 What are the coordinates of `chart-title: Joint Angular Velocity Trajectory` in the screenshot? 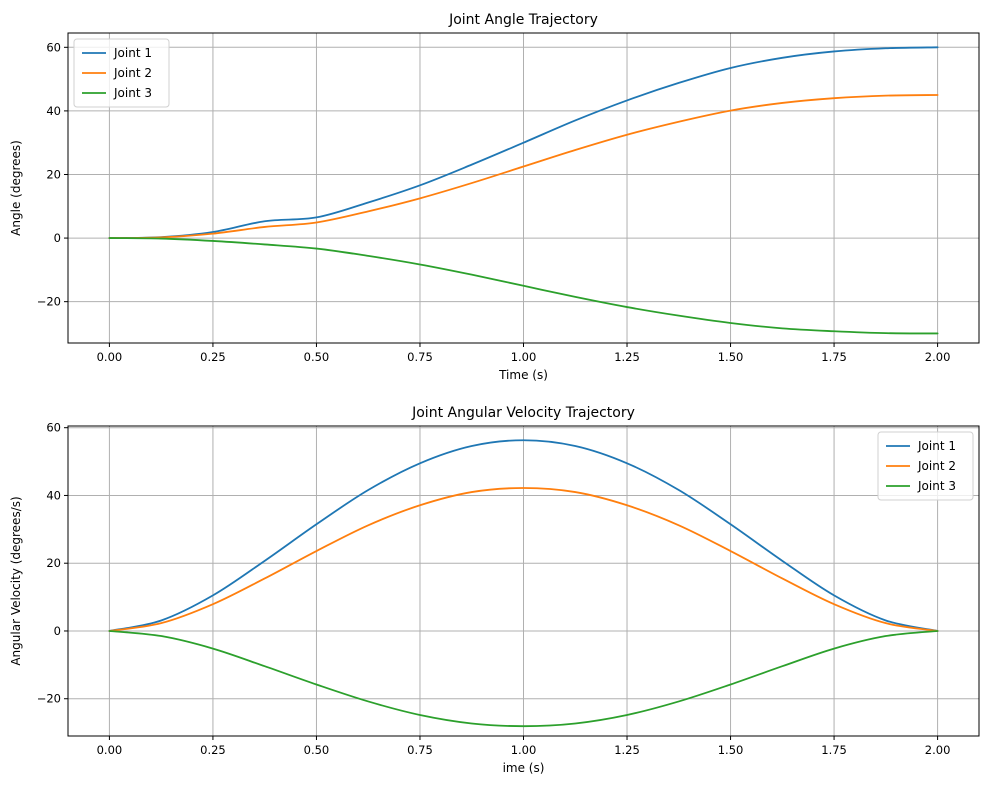 It's located at (523, 413).